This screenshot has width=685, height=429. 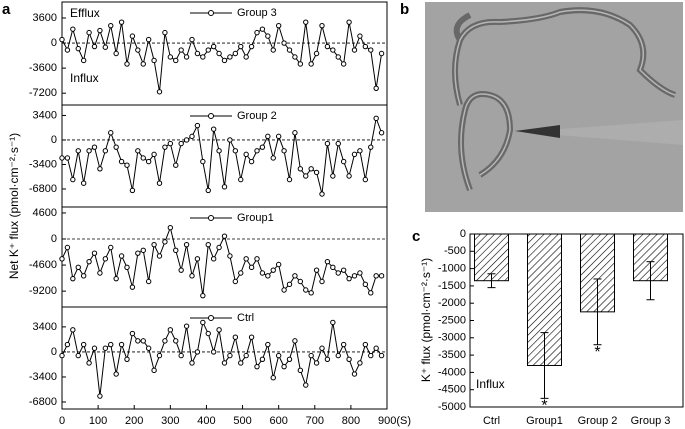 What do you see at coordinates (43, 402) in the screenshot?
I see `y-tick-label: -6800` at bounding box center [43, 402].